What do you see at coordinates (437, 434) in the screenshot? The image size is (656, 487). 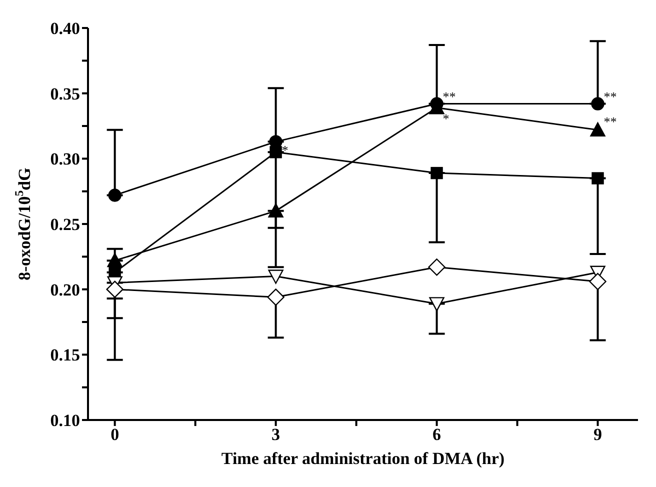 I see `x-tick-label: 6` at bounding box center [437, 434].